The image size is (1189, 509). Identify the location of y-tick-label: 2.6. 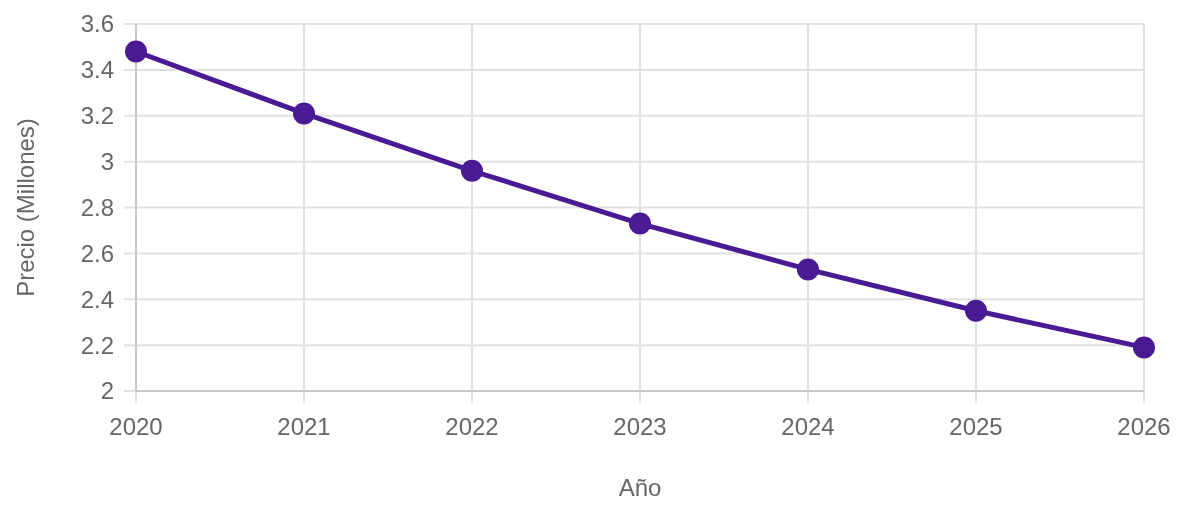
(97, 253).